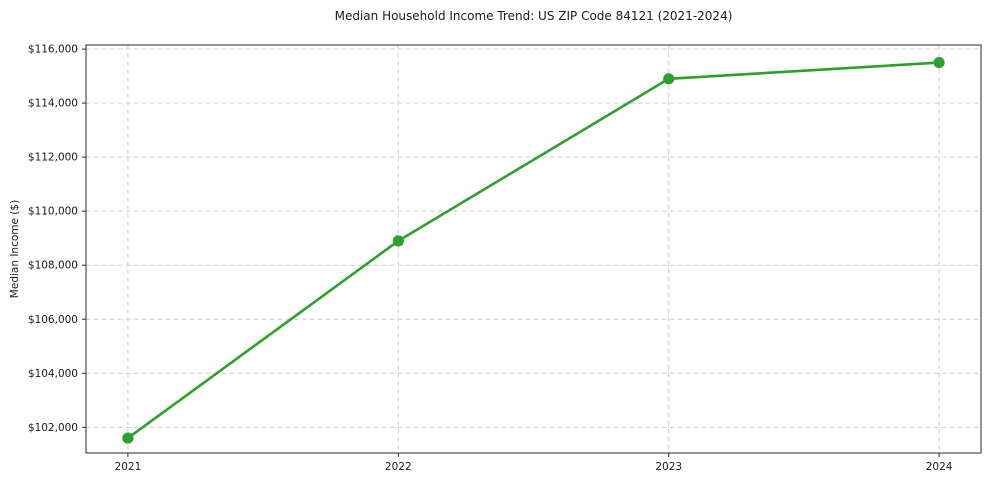  I want to click on x-tick-label: 2023, so click(668, 467).